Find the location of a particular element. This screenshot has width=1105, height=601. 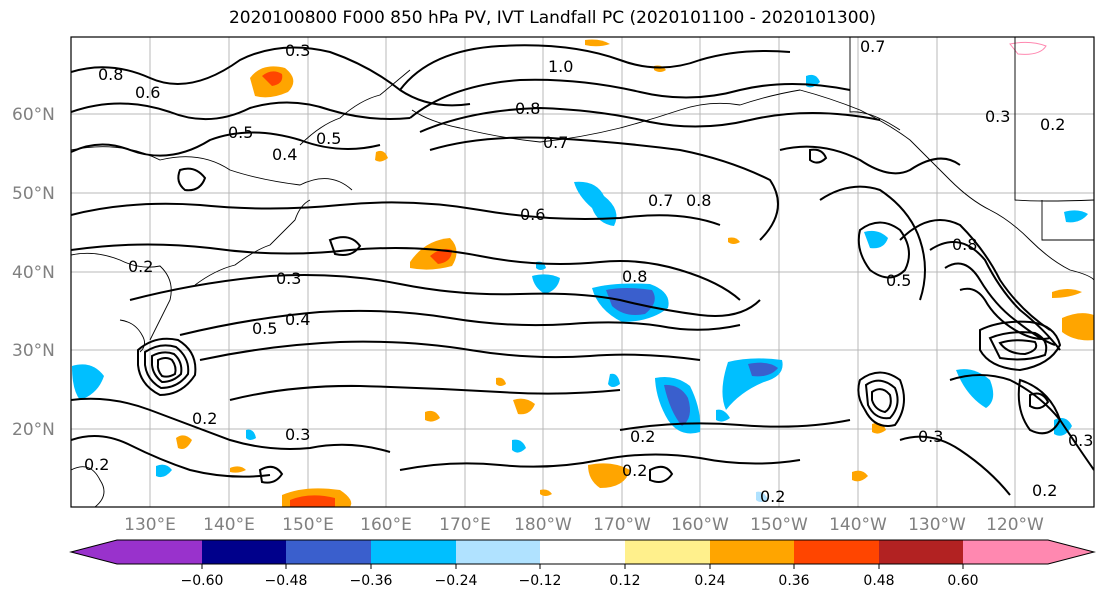

colorbar-tick-label: −0.48 is located at coordinates (286, 581).